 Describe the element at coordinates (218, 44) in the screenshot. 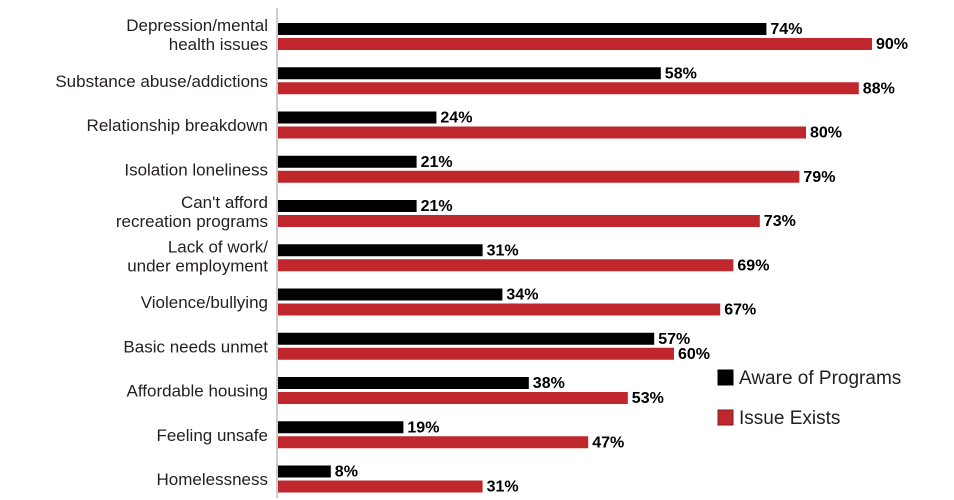

I see `category-label: health issues` at that location.